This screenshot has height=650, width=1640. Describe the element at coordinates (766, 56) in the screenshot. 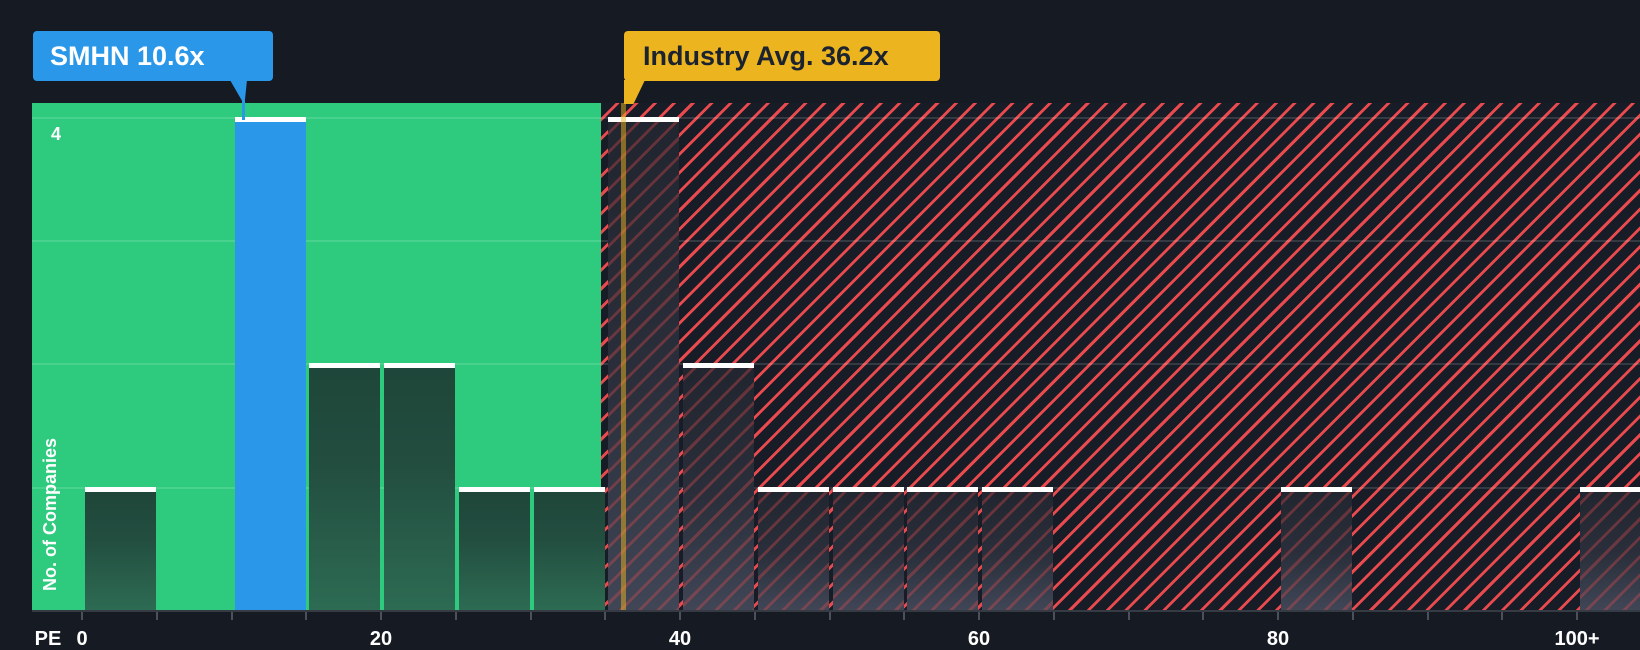

I see `industry-average-callout-label: Industry Avg. 36.2x` at that location.